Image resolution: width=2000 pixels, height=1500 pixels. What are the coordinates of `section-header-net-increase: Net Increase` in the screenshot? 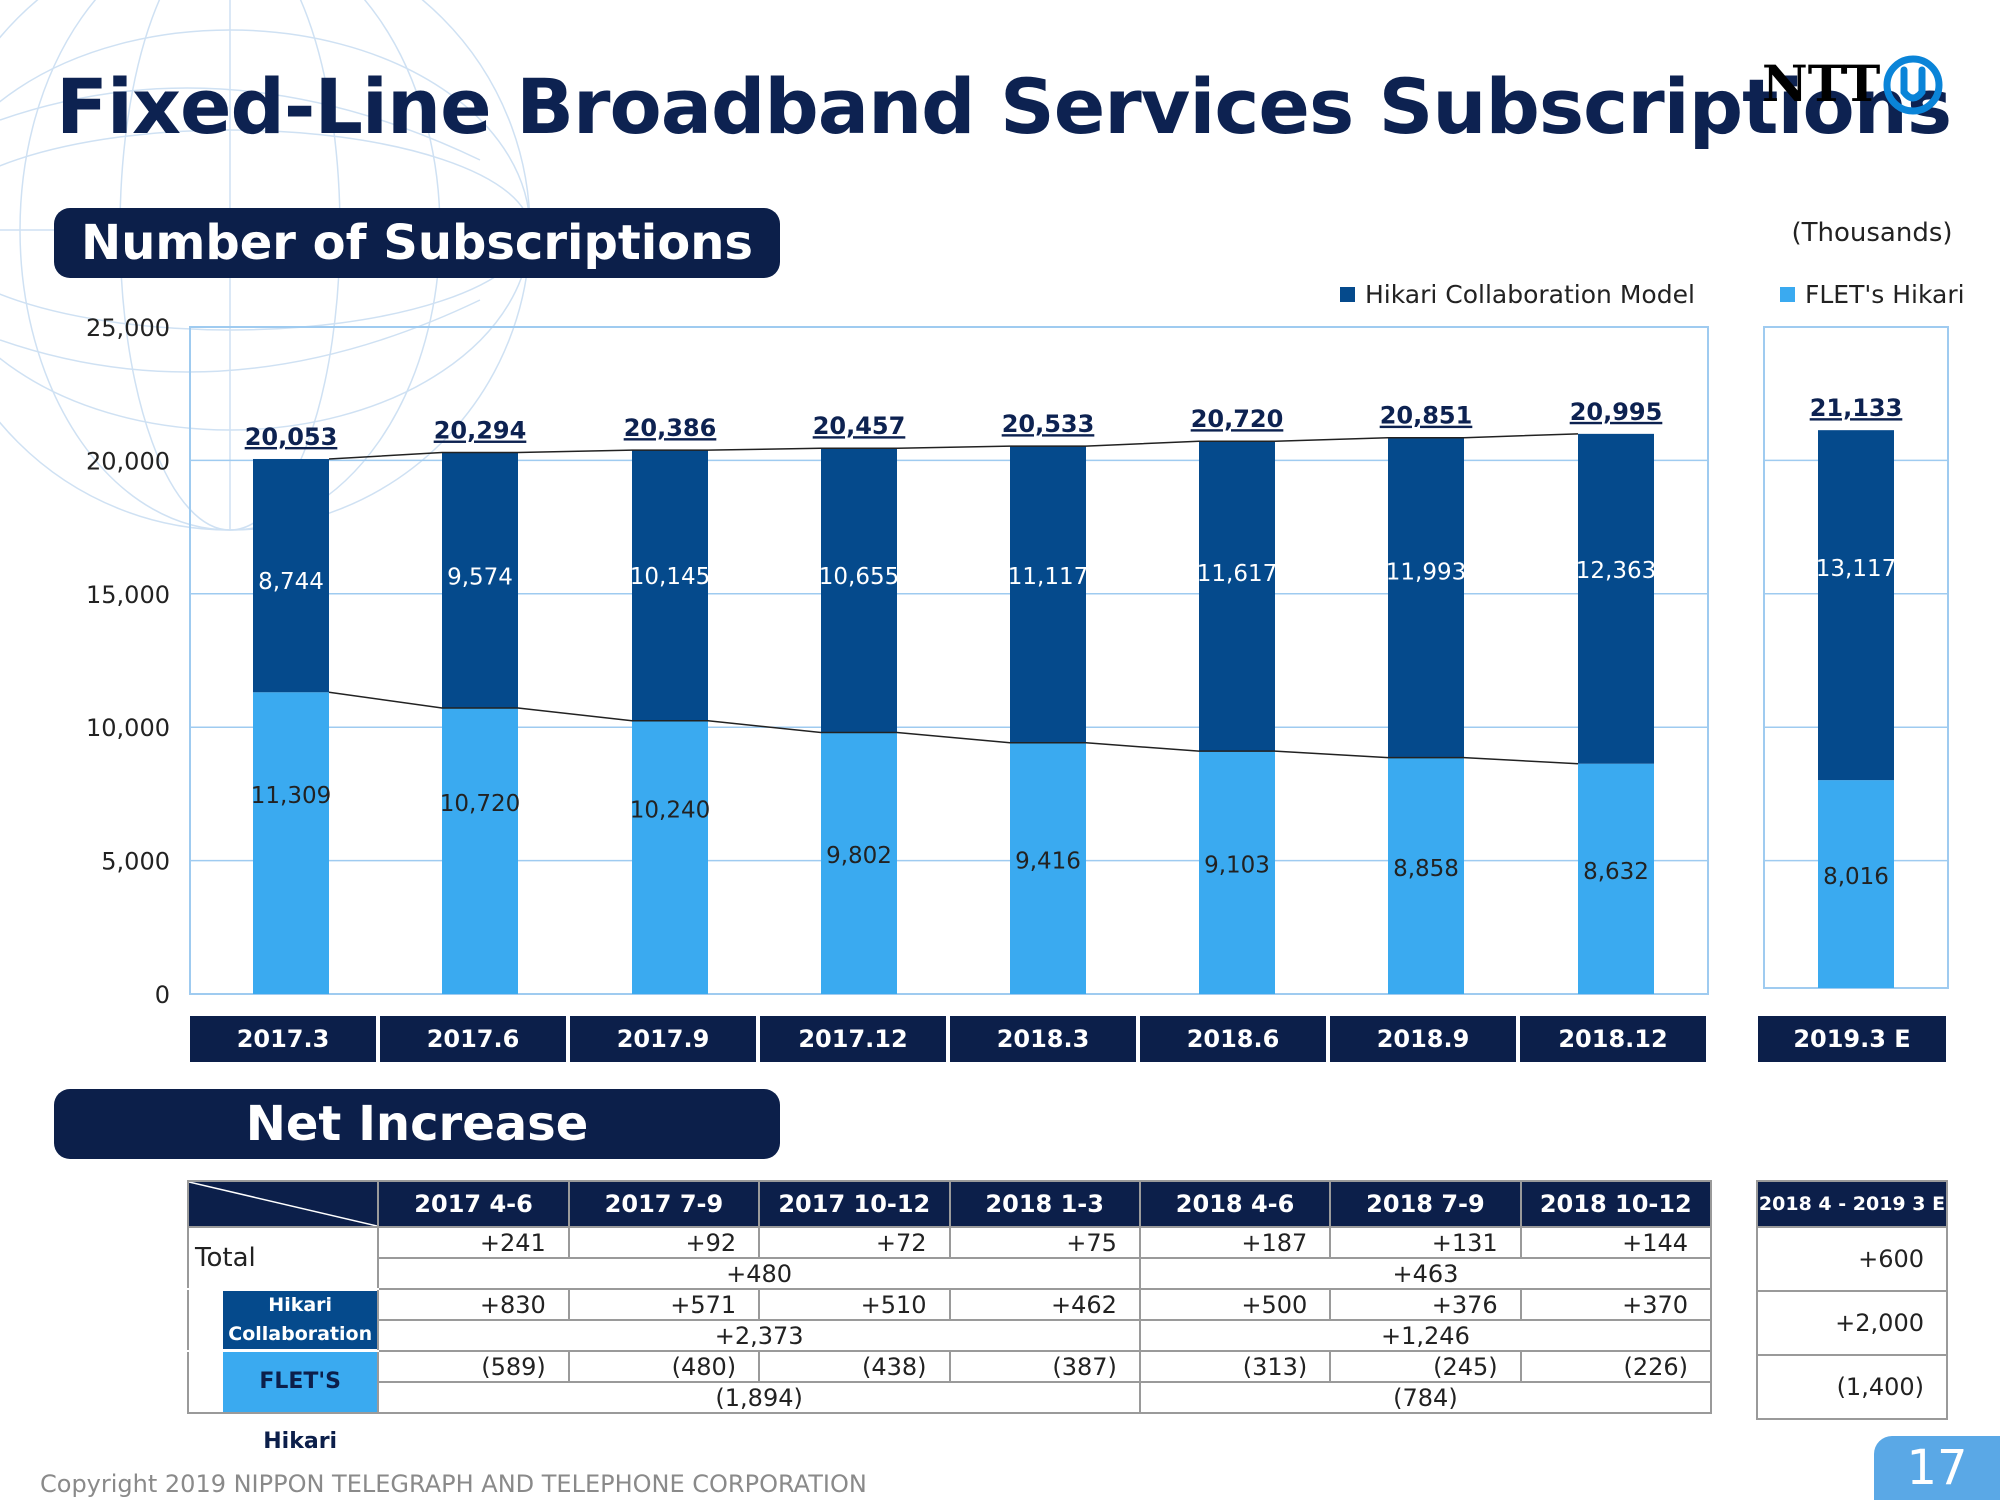 It's located at (417, 1124).